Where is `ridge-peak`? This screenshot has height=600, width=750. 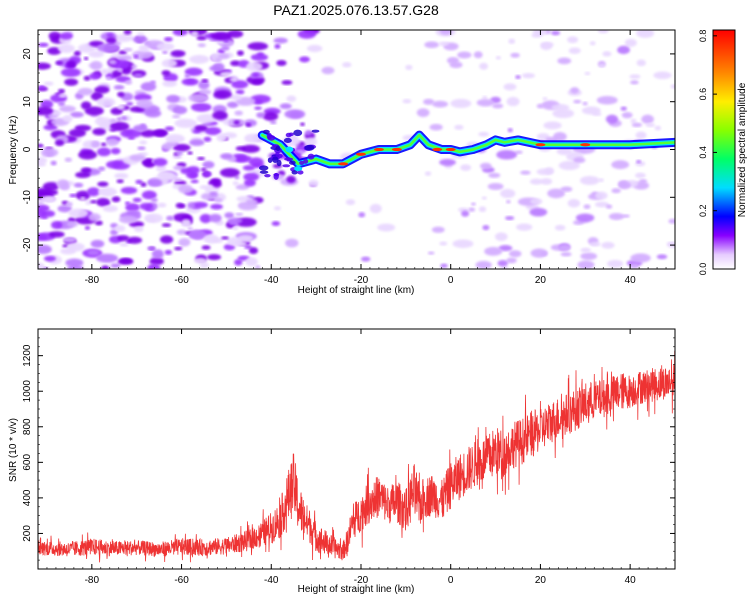
ridge-peak is located at coordinates (378, 149).